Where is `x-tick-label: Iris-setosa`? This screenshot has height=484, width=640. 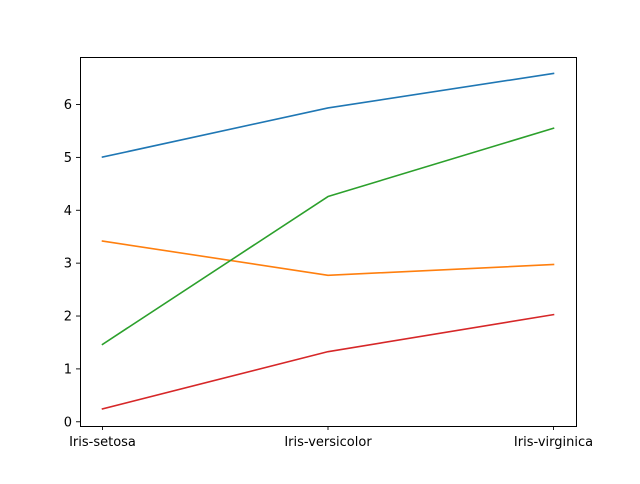 x-tick-label: Iris-setosa is located at coordinates (102, 442).